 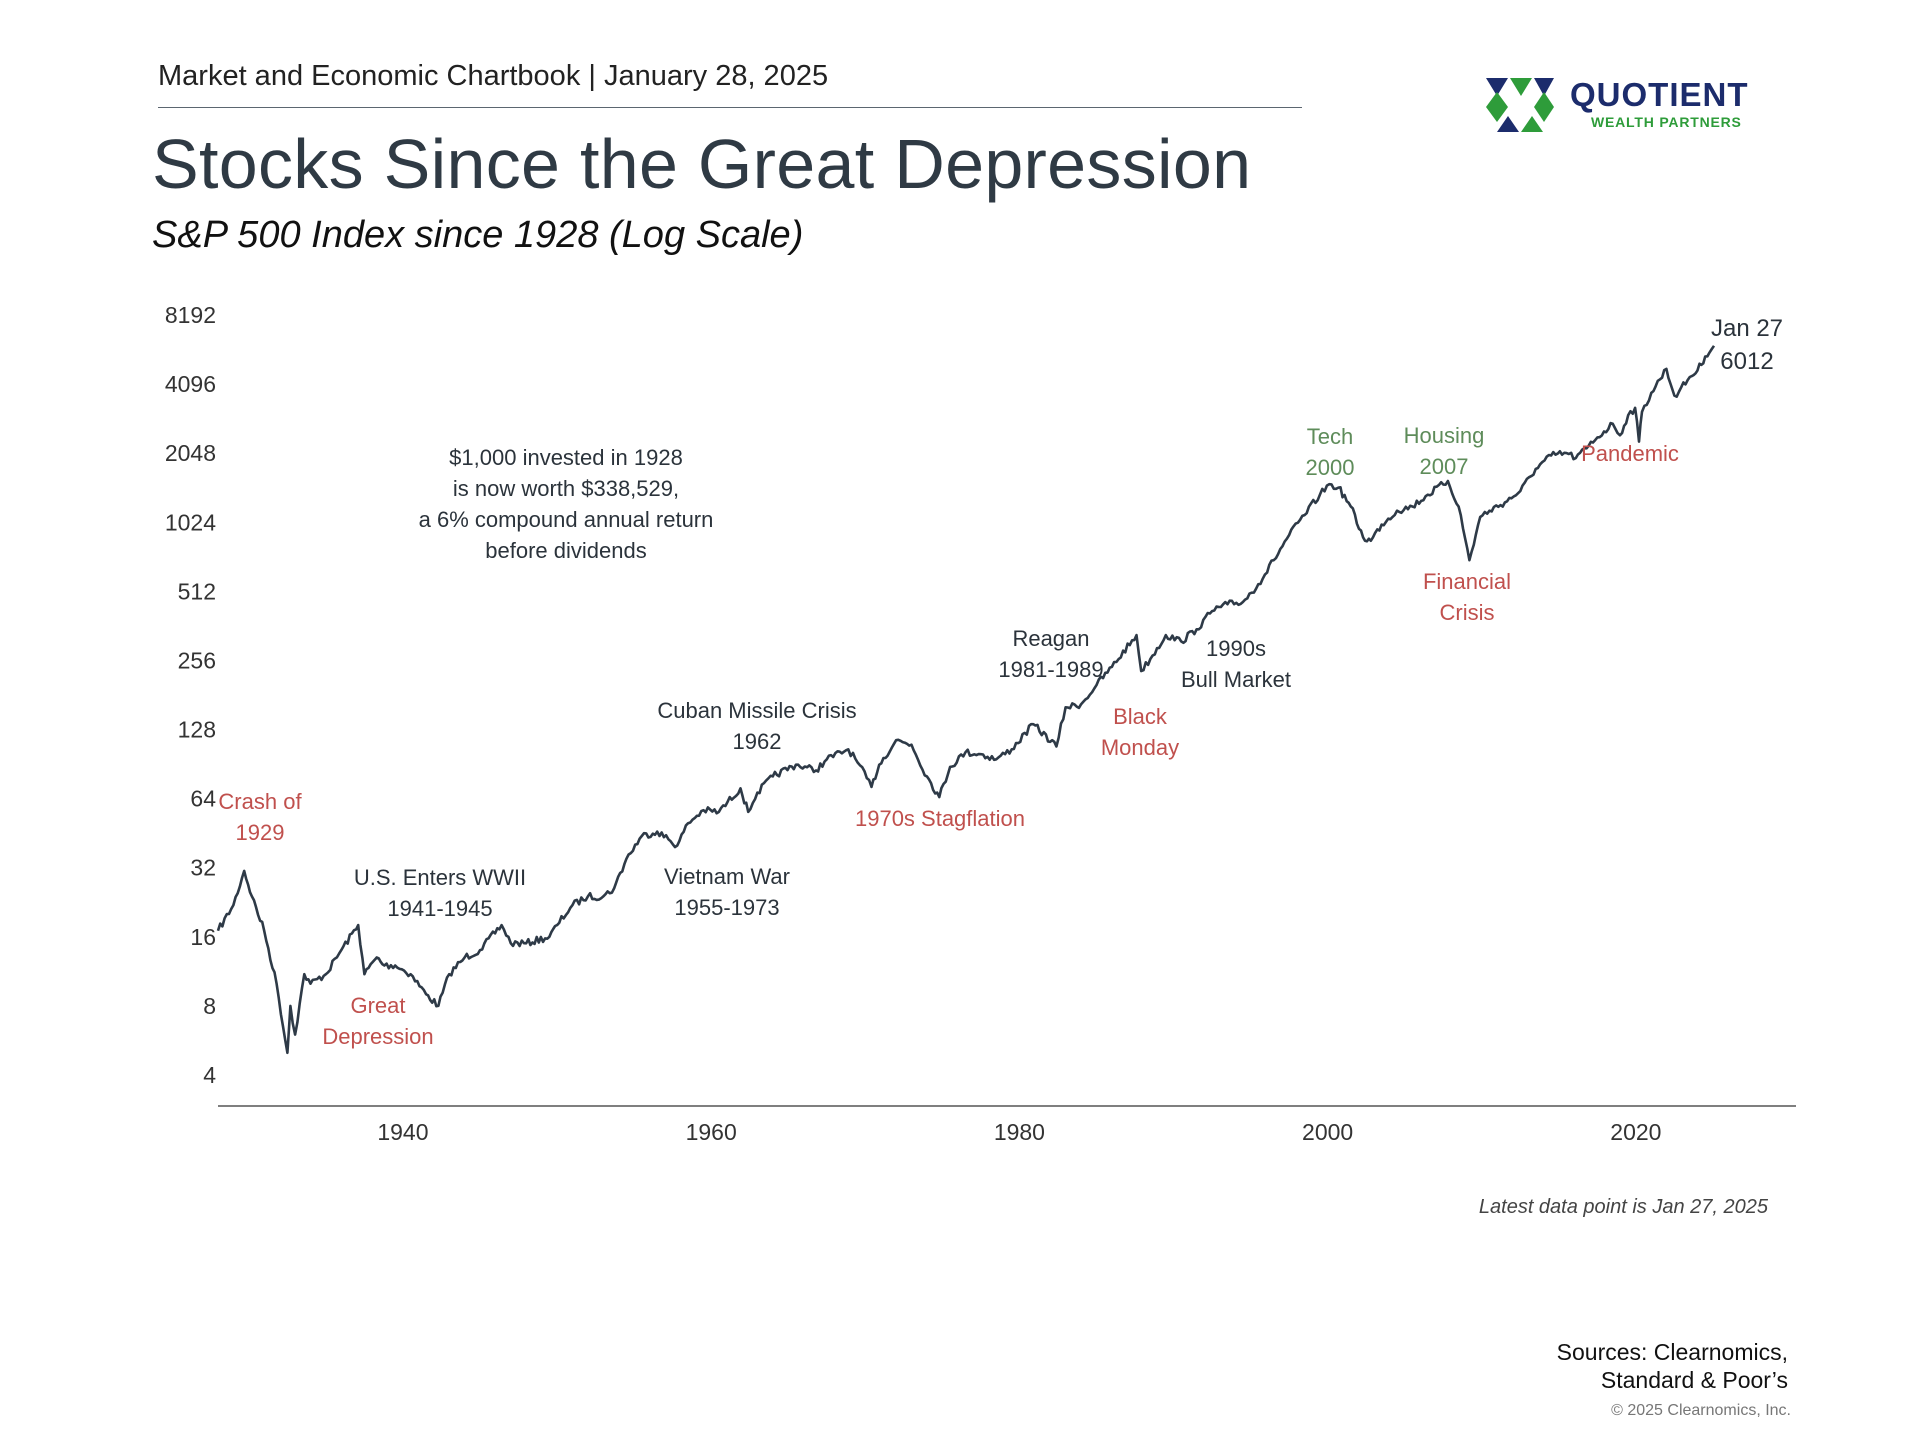 I want to click on x-tick-label: 2020, so click(x=1635, y=1132).